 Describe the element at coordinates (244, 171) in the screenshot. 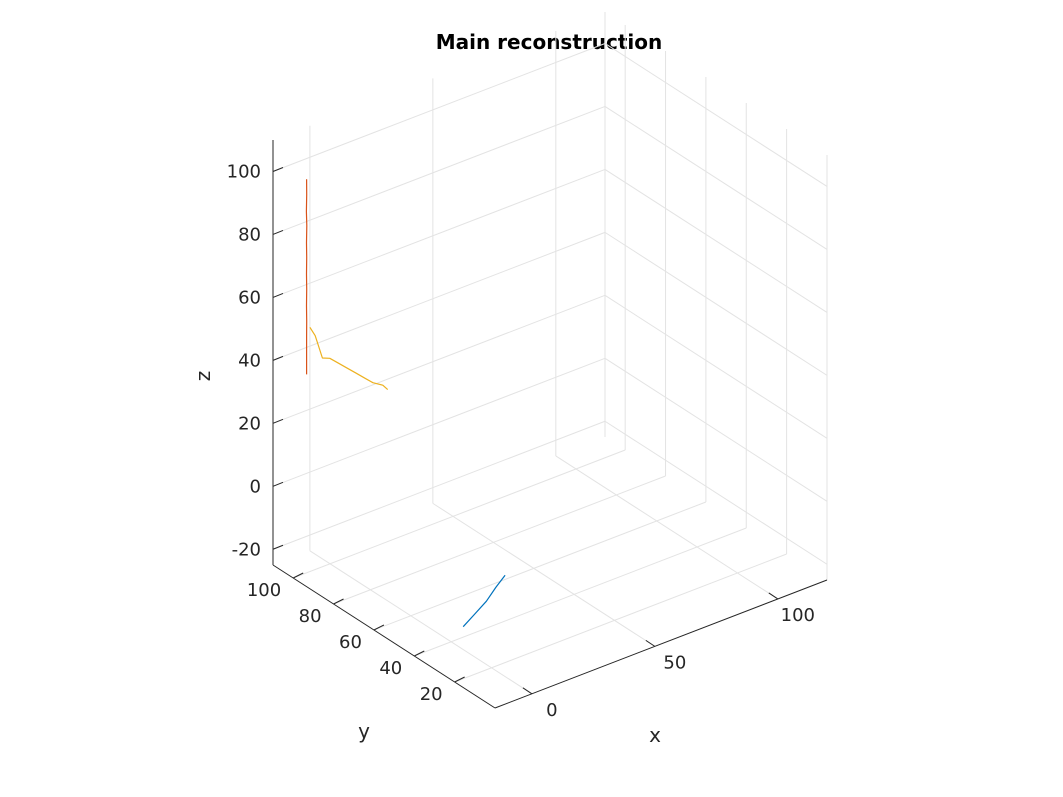

I see `z-tick-label: 100` at that location.